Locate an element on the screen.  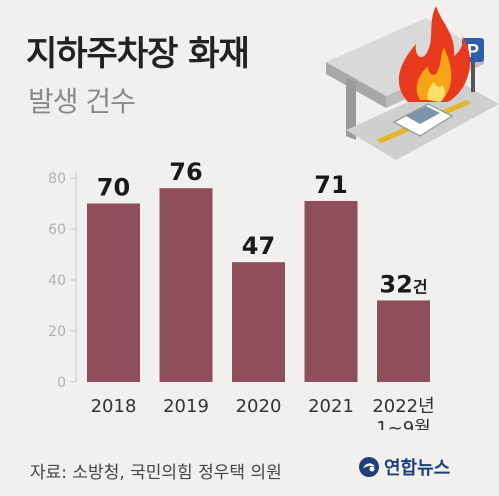
x-axis-labels: 2018 2019 2020 2021 2022년 1~9월 is located at coordinates (263, 413).